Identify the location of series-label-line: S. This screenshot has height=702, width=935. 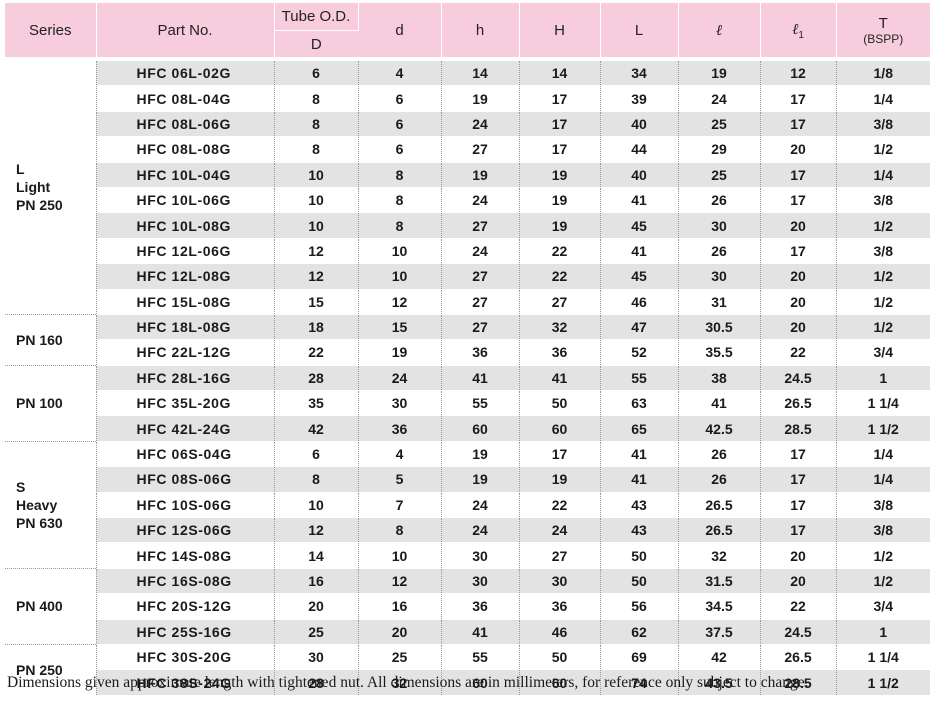
(21, 486).